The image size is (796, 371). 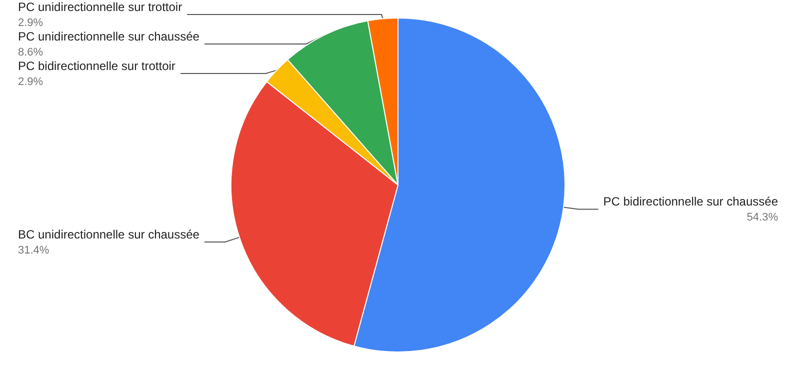 I want to click on data-label: 31.4%, so click(x=34, y=250).